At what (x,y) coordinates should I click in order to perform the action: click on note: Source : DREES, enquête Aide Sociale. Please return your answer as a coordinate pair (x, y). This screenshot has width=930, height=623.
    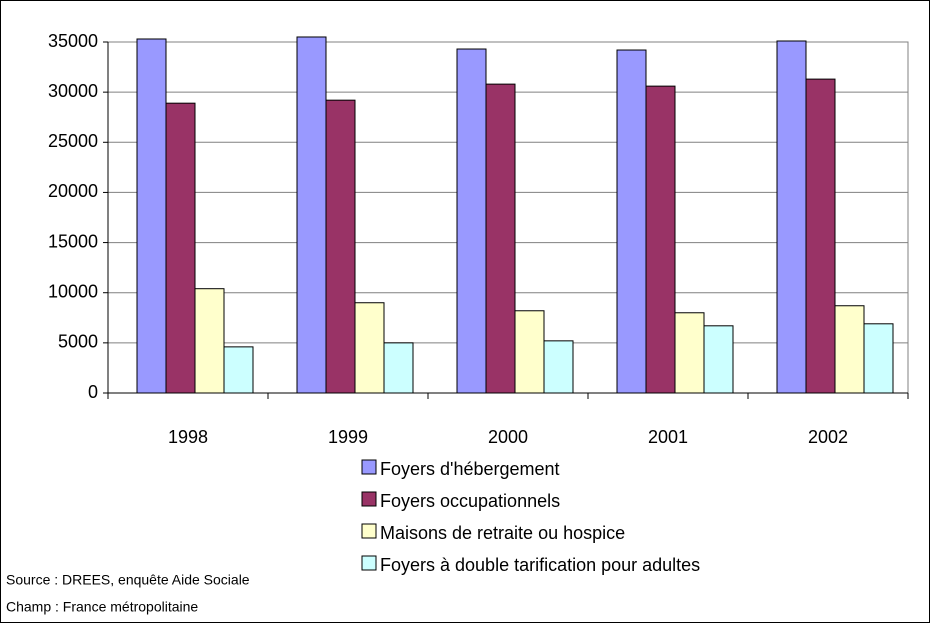
    Looking at the image, I should click on (128, 580).